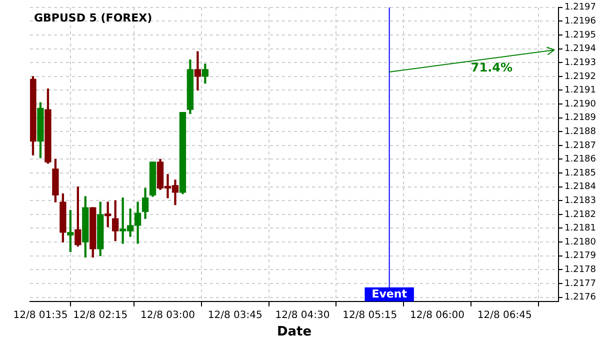  What do you see at coordinates (580, 21) in the screenshot?
I see `y-tick-label: 1.2196` at bounding box center [580, 21].